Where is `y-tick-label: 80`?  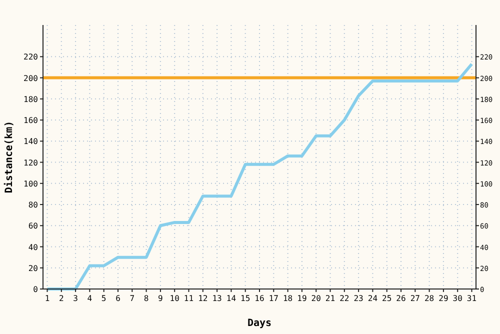 y-tick-label: 80 is located at coordinates (33, 205).